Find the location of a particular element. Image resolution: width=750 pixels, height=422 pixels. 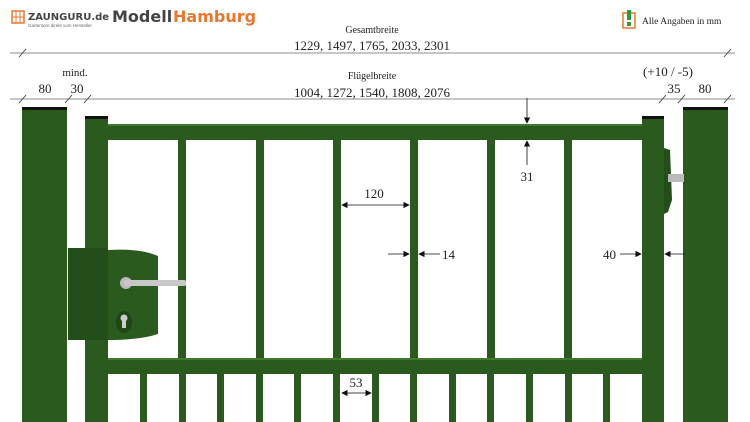

model-name: Hamburg is located at coordinates (214, 16).